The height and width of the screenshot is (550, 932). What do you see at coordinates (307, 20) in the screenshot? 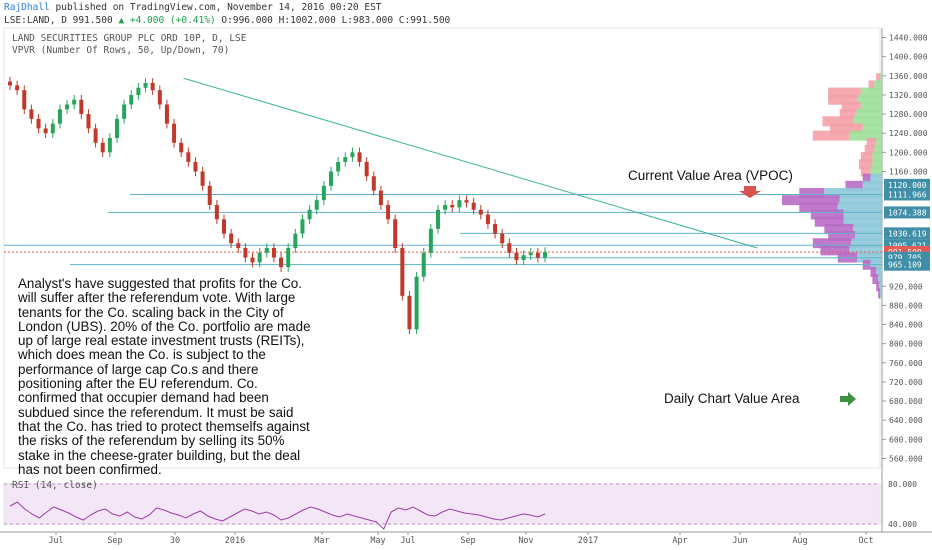
I see `high-value: H:1002.000` at bounding box center [307, 20].